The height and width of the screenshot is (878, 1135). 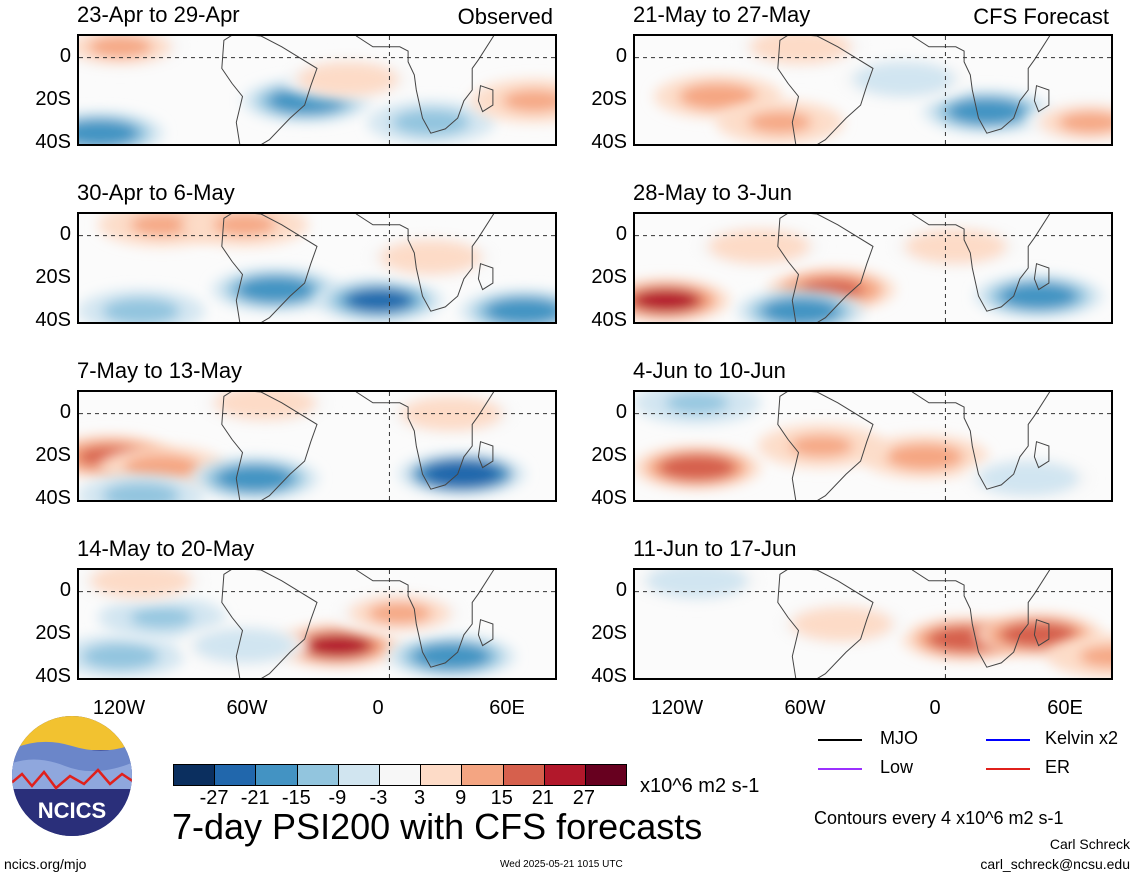 What do you see at coordinates (840, 769) in the screenshot?
I see `legend-line-low` at bounding box center [840, 769].